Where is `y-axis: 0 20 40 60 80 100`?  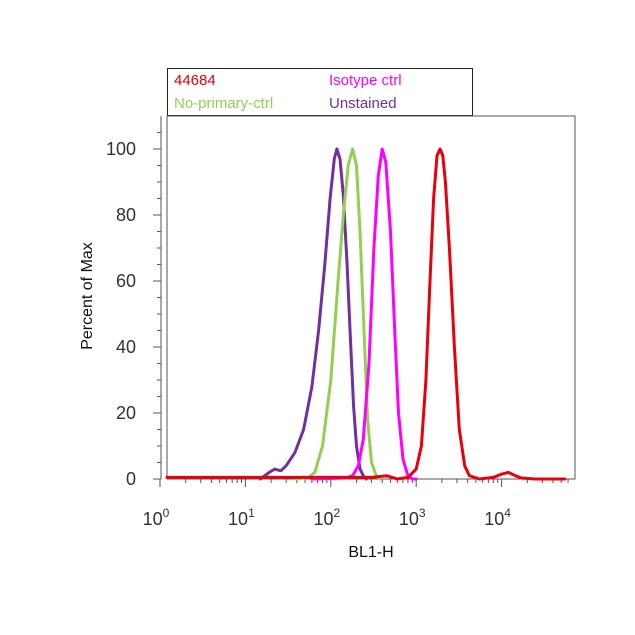 y-axis: 0 20 40 60 80 100 is located at coordinates (134, 302).